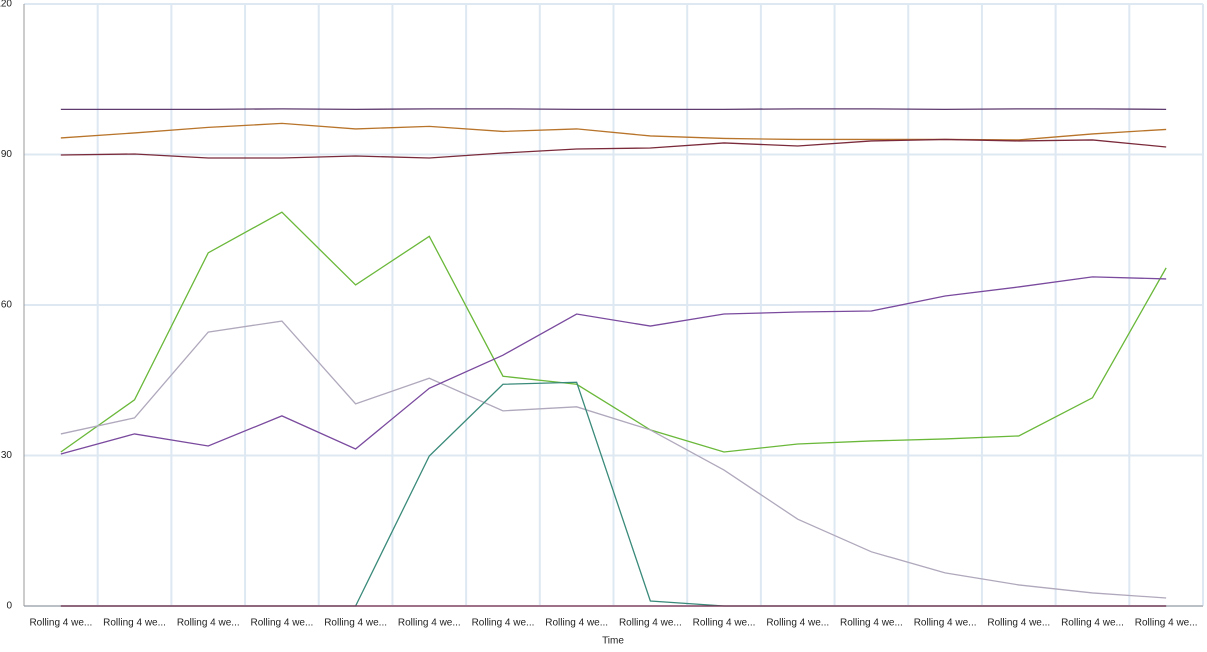 This screenshot has width=1207, height=652. Describe the element at coordinates (6, 5) in the screenshot. I see `y-tick-label: 120` at that location.